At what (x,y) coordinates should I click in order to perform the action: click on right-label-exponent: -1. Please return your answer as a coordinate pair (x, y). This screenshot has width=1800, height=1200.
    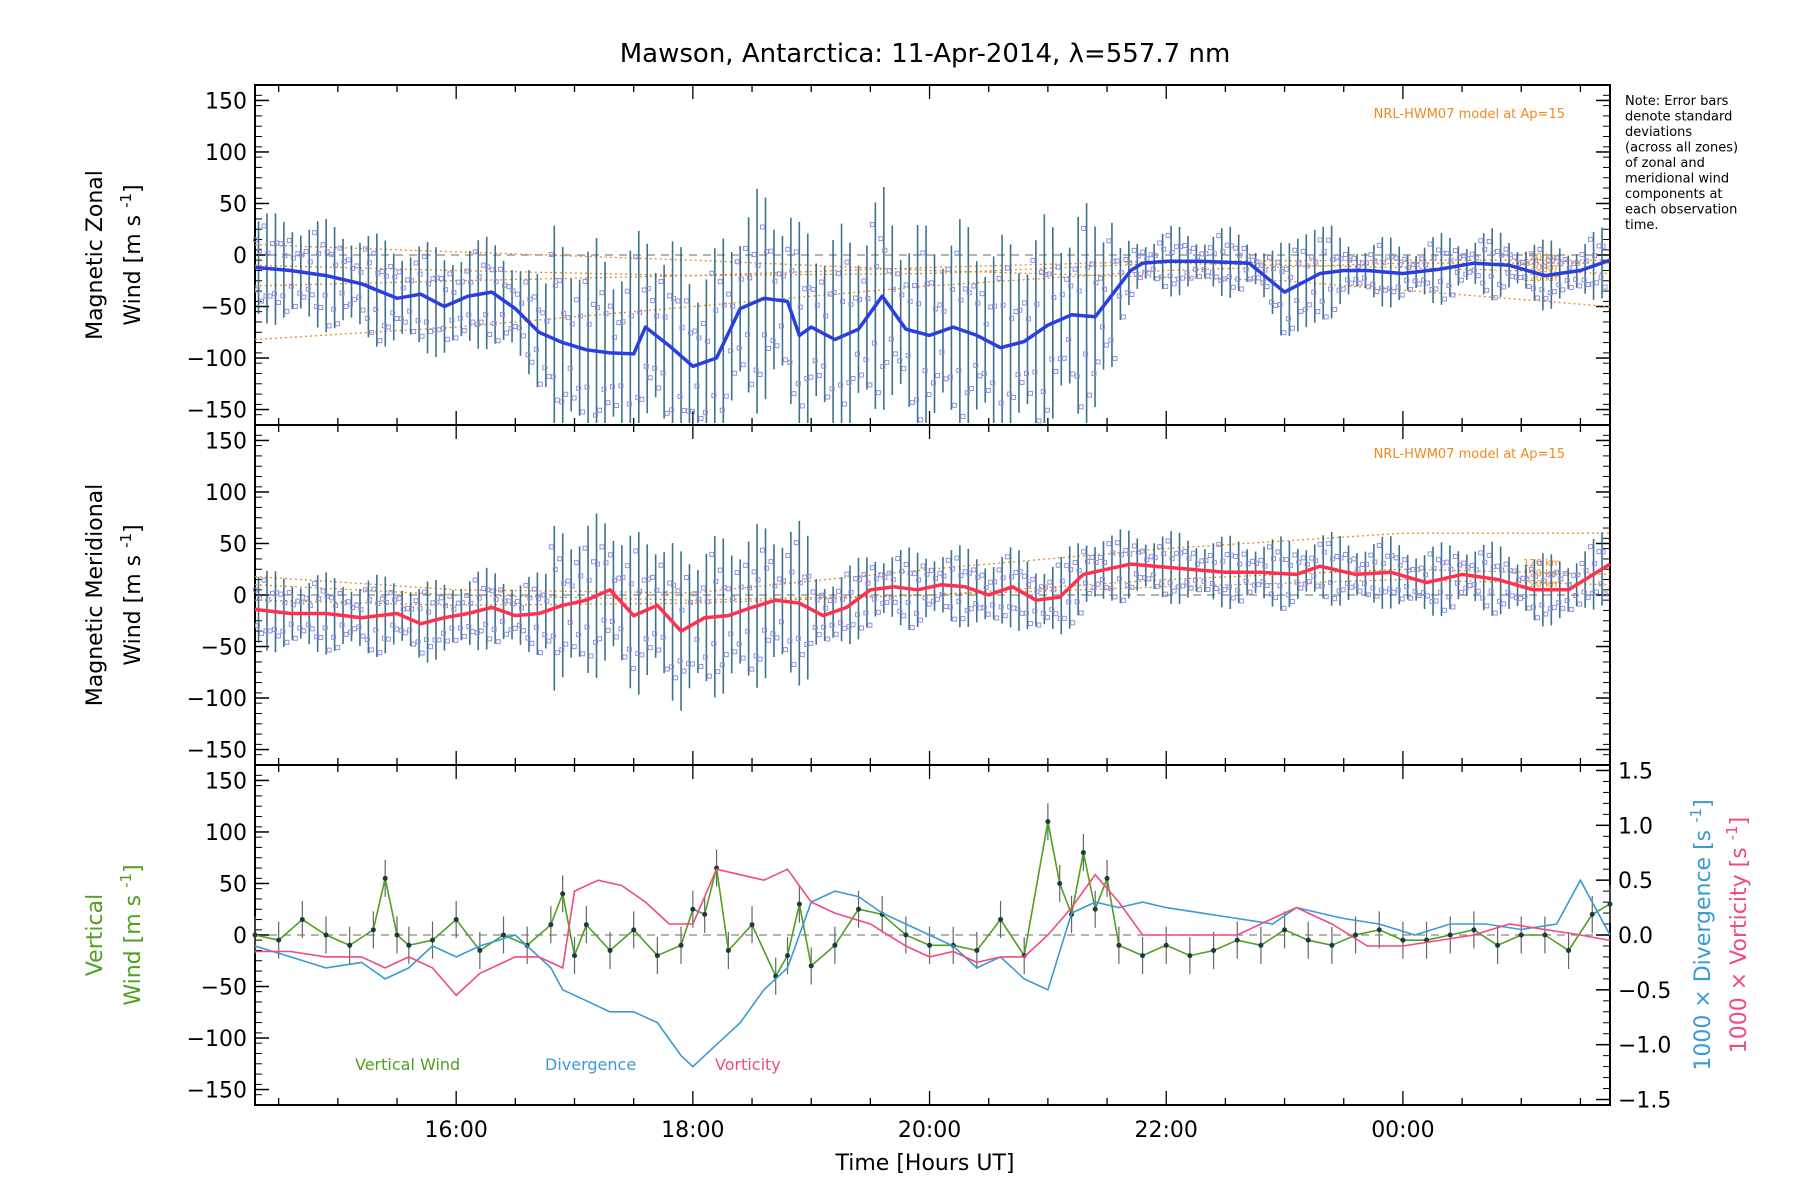
    Looking at the image, I should click on (1732, 832).